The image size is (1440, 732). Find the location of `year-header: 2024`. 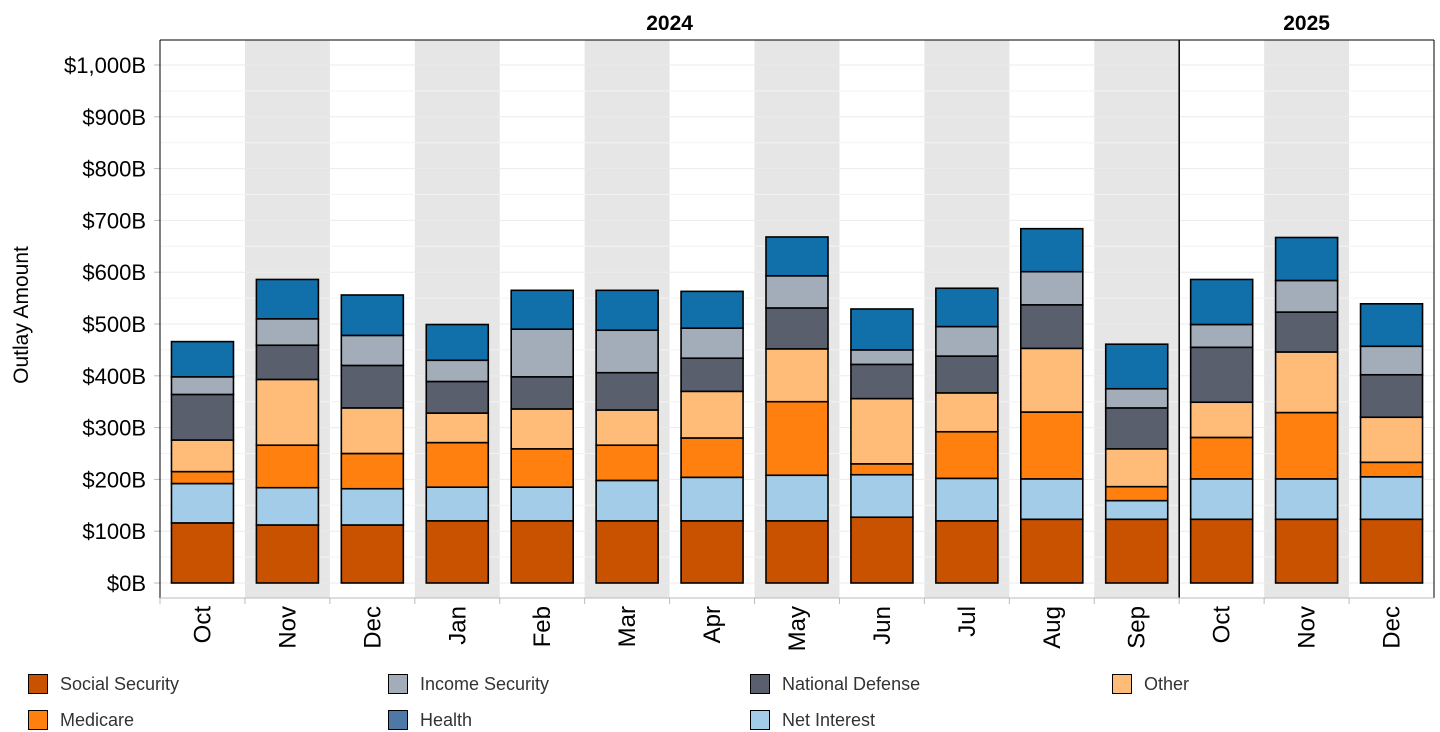

year-header: 2024 is located at coordinates (669, 23).